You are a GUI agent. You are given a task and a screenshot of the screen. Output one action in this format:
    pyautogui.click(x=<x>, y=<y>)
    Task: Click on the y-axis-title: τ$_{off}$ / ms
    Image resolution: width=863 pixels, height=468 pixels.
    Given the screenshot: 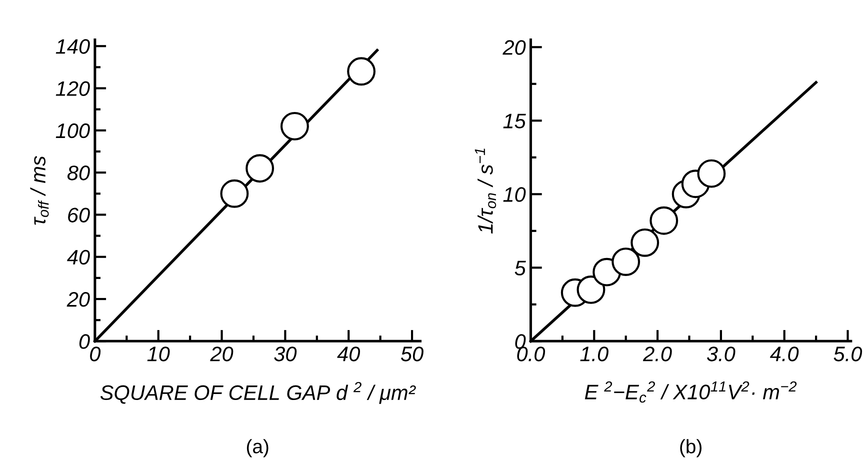 What is the action you would take?
    pyautogui.click(x=39, y=190)
    